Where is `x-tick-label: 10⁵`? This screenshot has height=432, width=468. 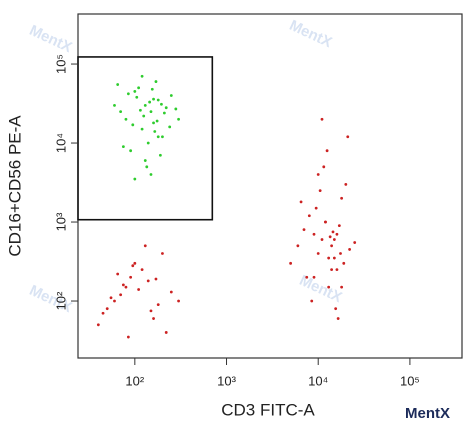
x-tick-label: 10⁵ is located at coordinates (410, 380).